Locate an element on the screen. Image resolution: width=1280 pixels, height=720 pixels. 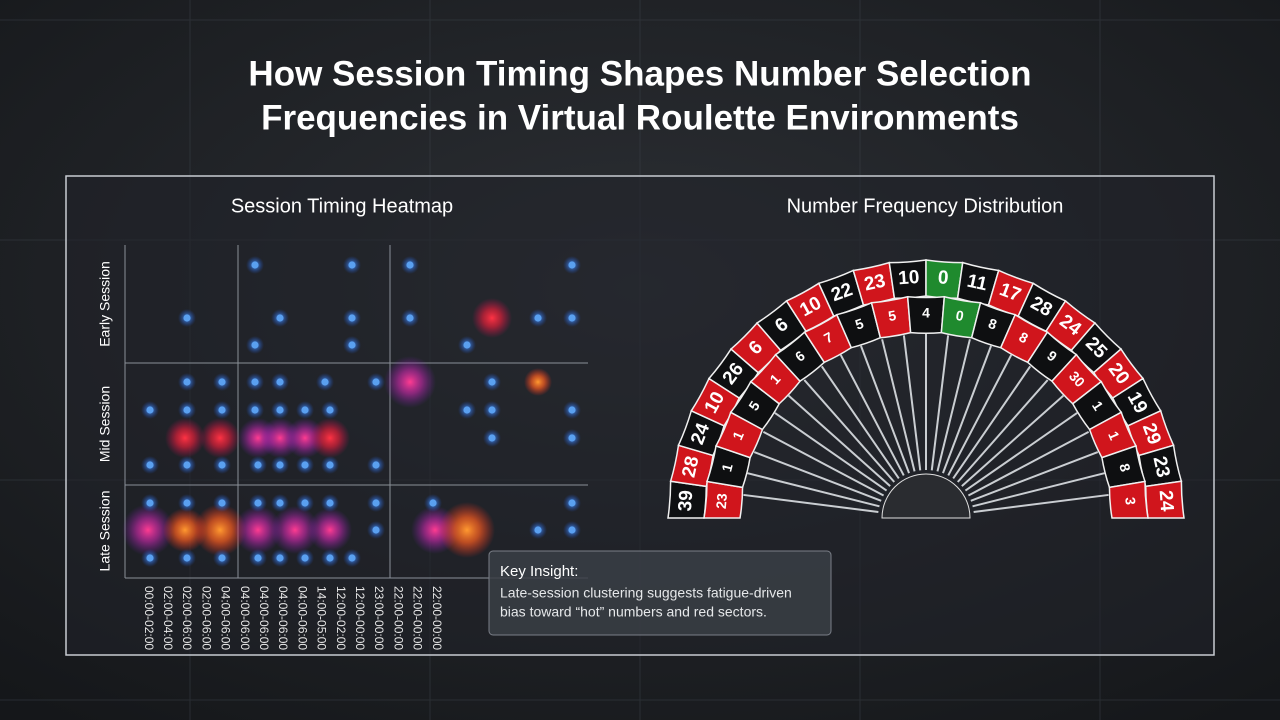
panel-title: Number Frequency Distribution is located at coordinates (925, 206).